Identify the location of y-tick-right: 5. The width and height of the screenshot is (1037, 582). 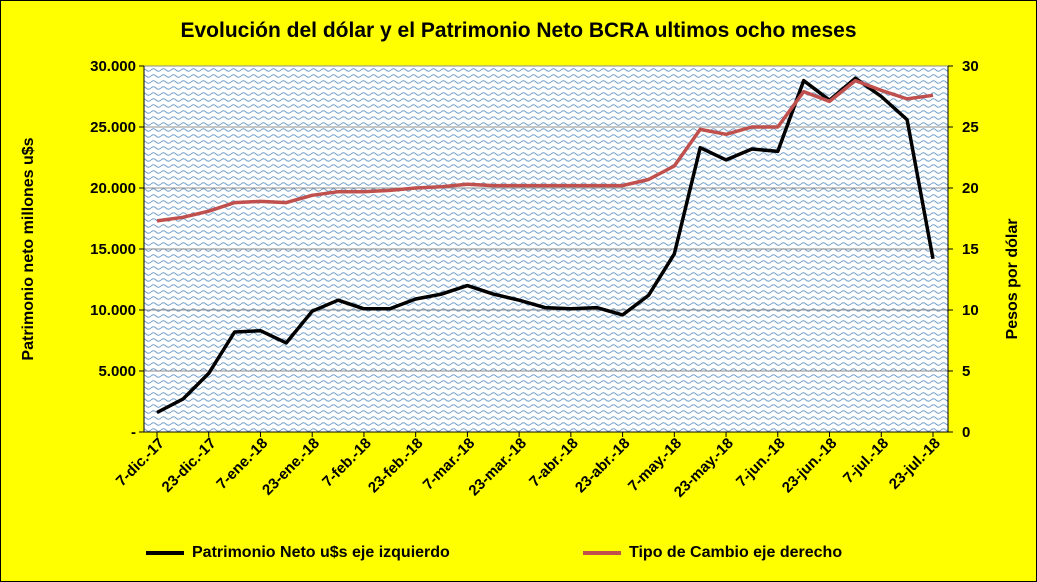
(966, 371).